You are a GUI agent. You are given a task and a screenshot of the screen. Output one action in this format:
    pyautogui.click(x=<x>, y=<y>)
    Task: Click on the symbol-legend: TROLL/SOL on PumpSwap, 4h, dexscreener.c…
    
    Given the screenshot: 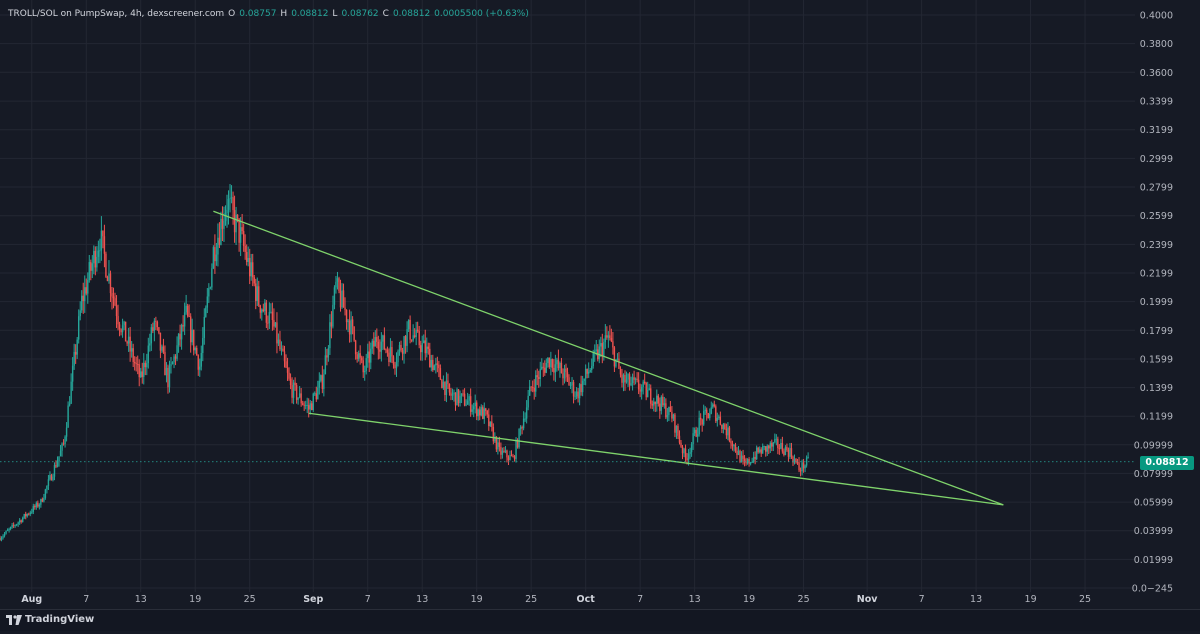 What is the action you would take?
    pyautogui.click(x=268, y=14)
    